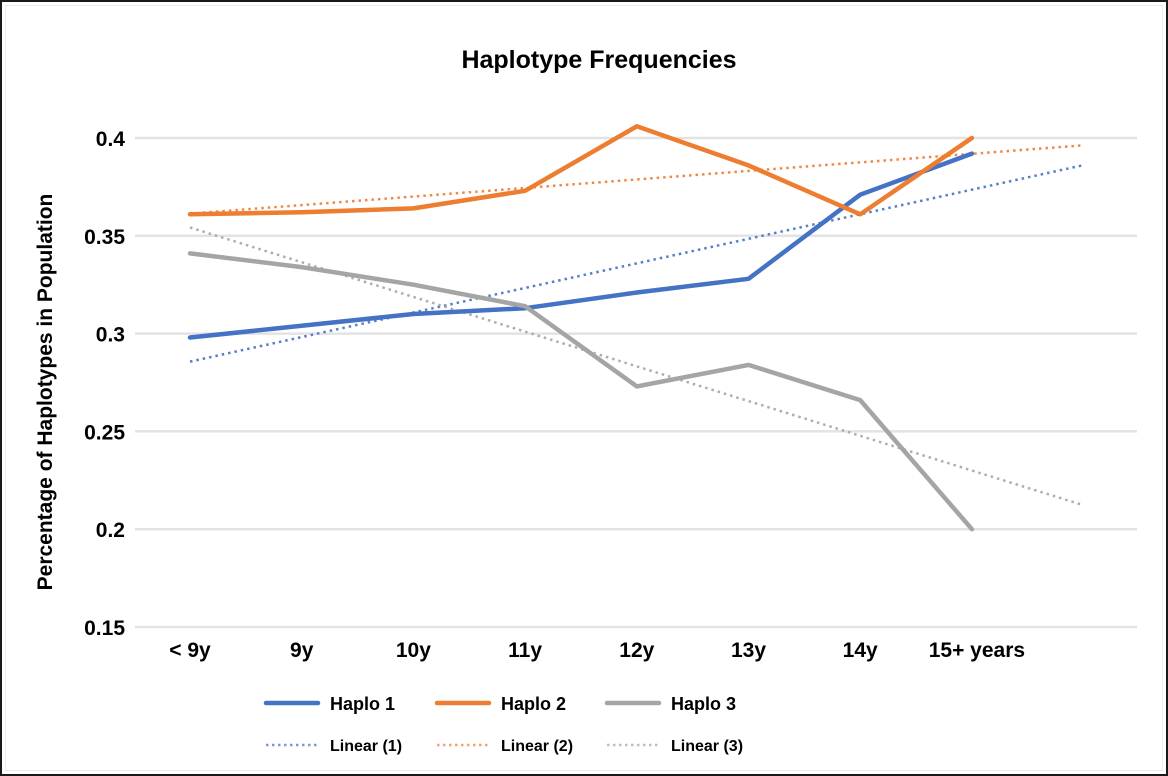 The height and width of the screenshot is (776, 1168). What do you see at coordinates (110, 335) in the screenshot?
I see `y-tick-label: 0.3` at bounding box center [110, 335].